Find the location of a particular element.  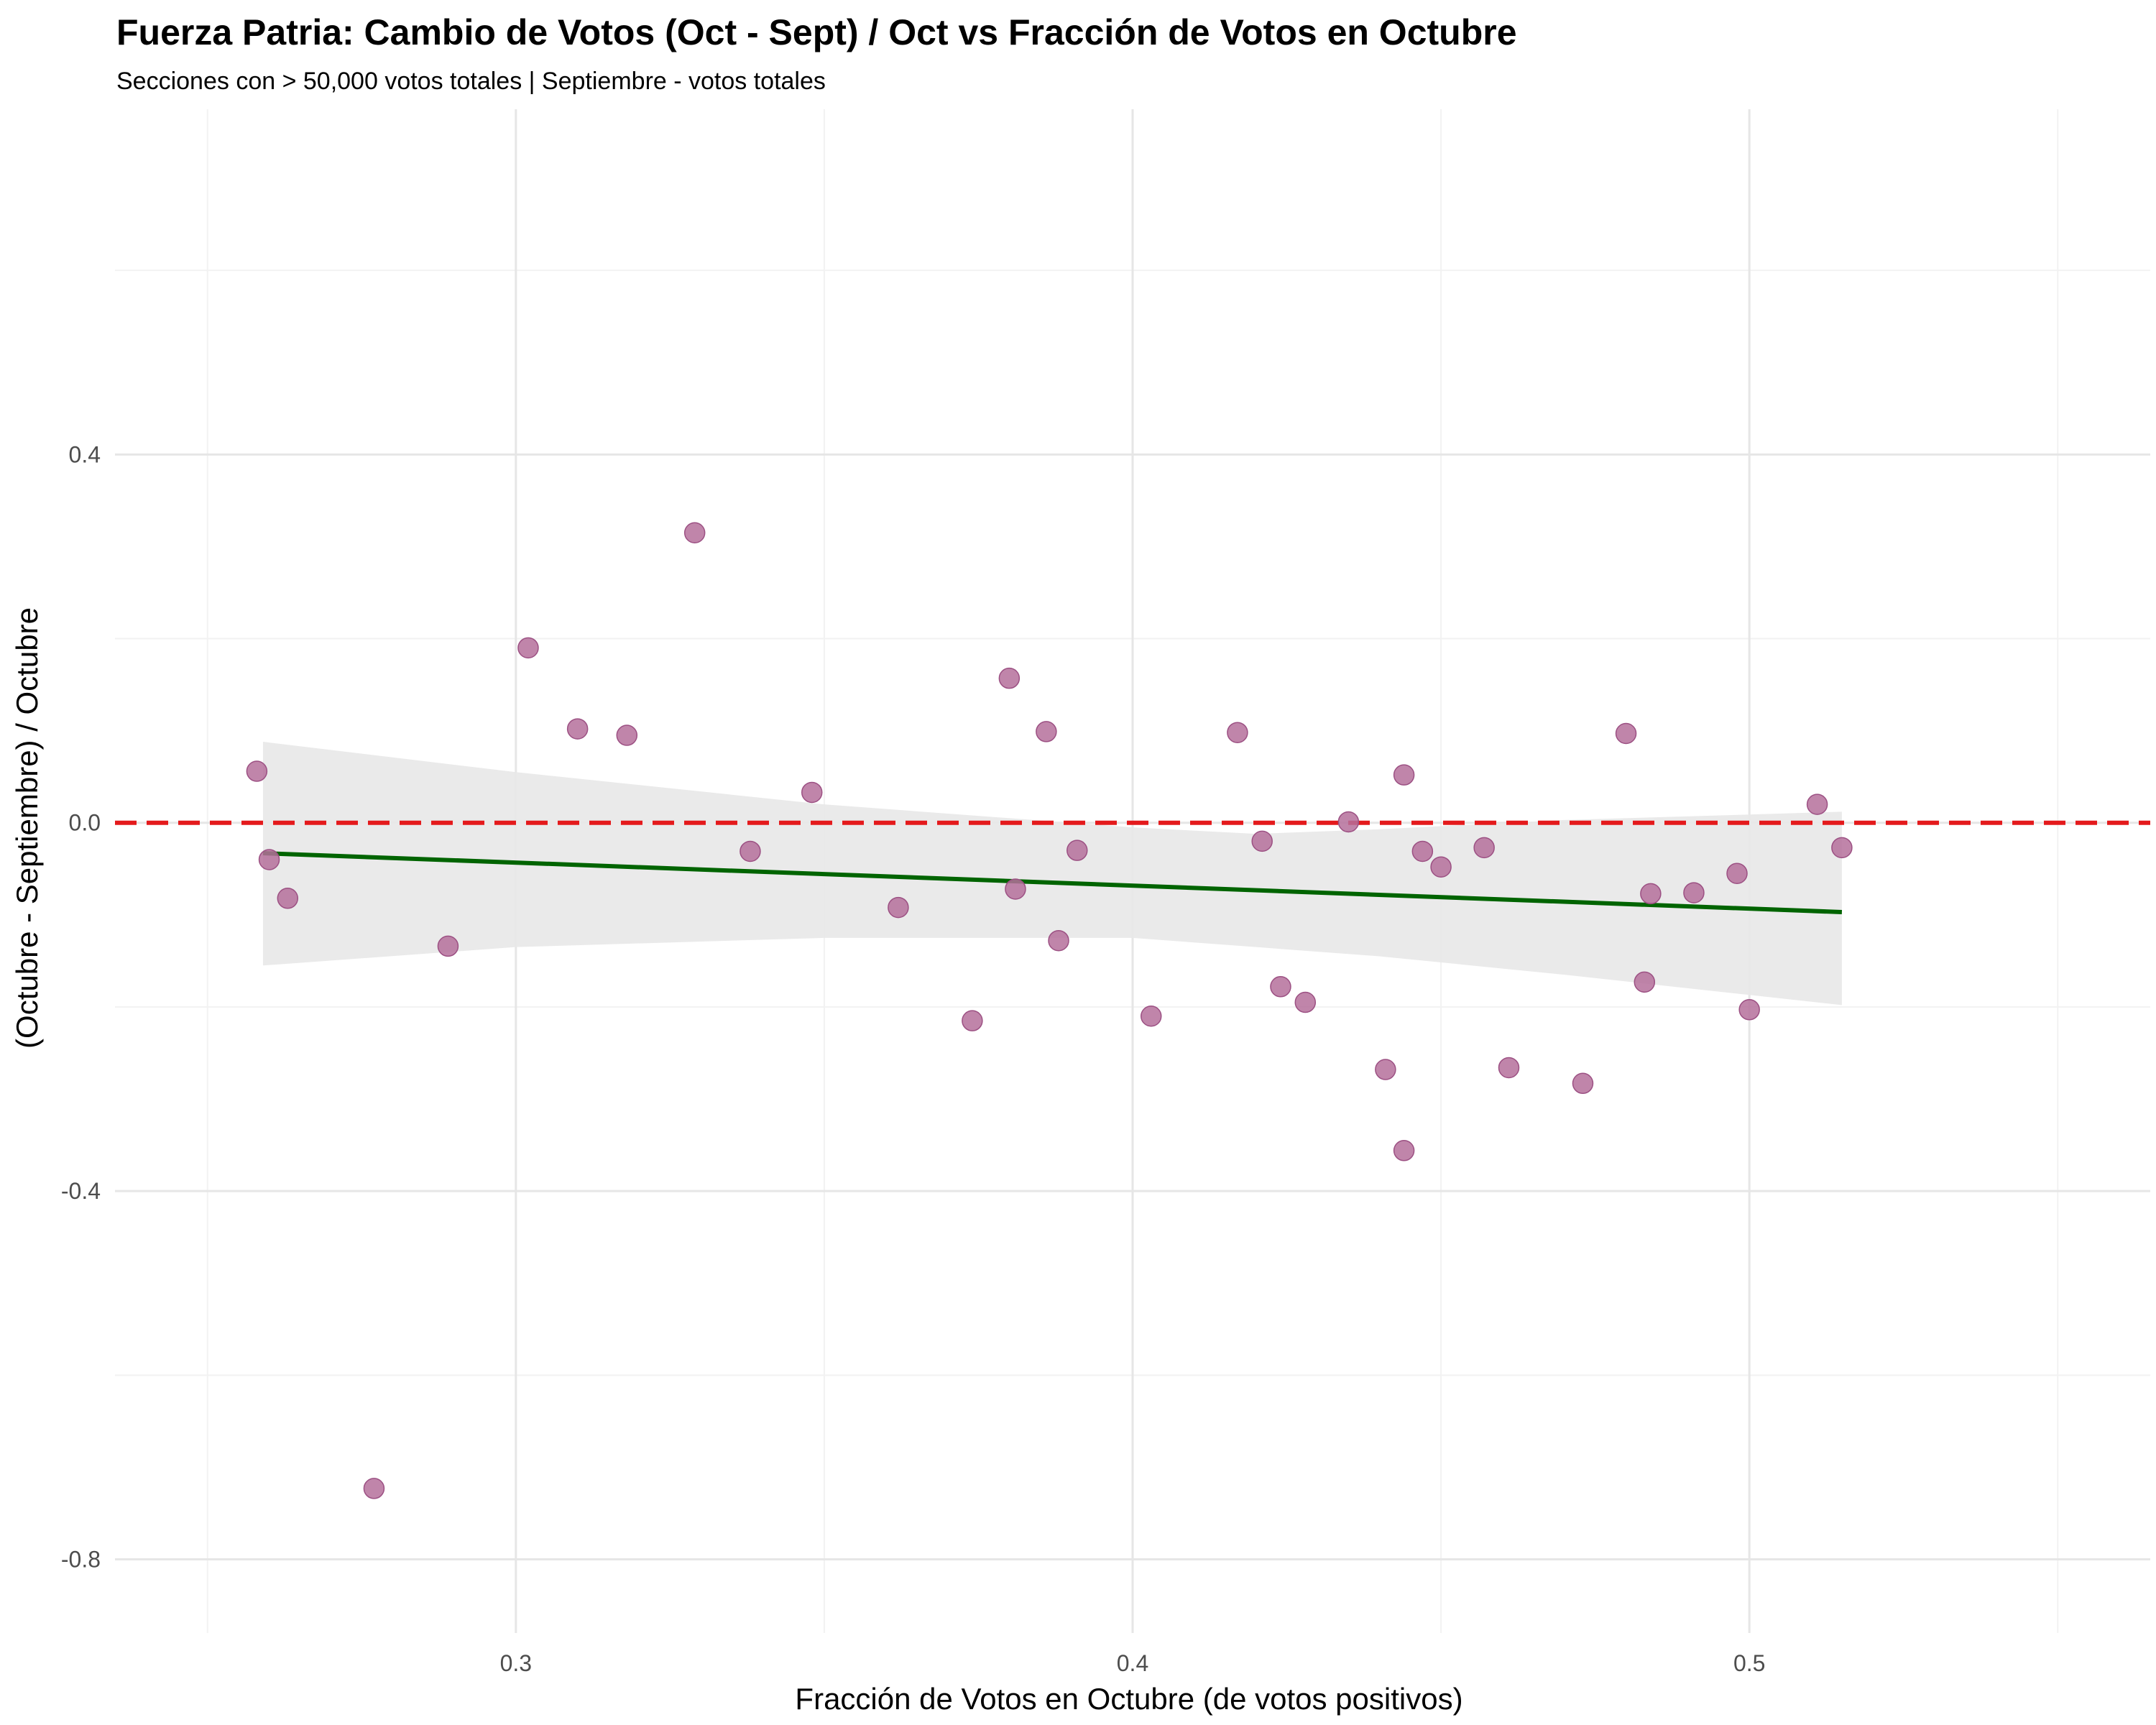

trend-line is located at coordinates (1053, 883).